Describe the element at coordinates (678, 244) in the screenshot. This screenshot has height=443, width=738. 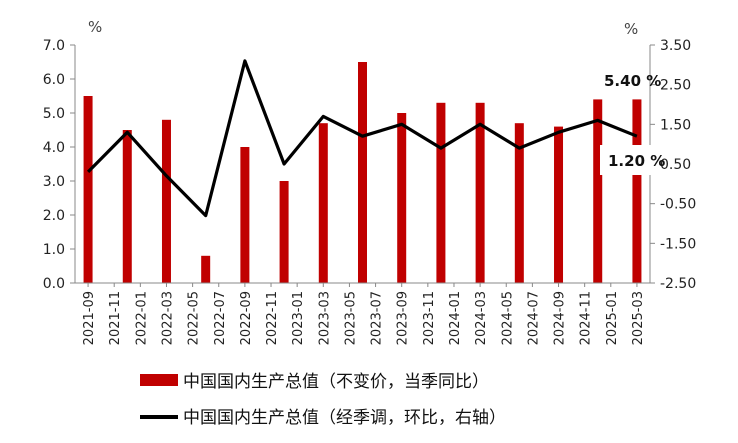
I see `right-tick-label: -1.50` at that location.